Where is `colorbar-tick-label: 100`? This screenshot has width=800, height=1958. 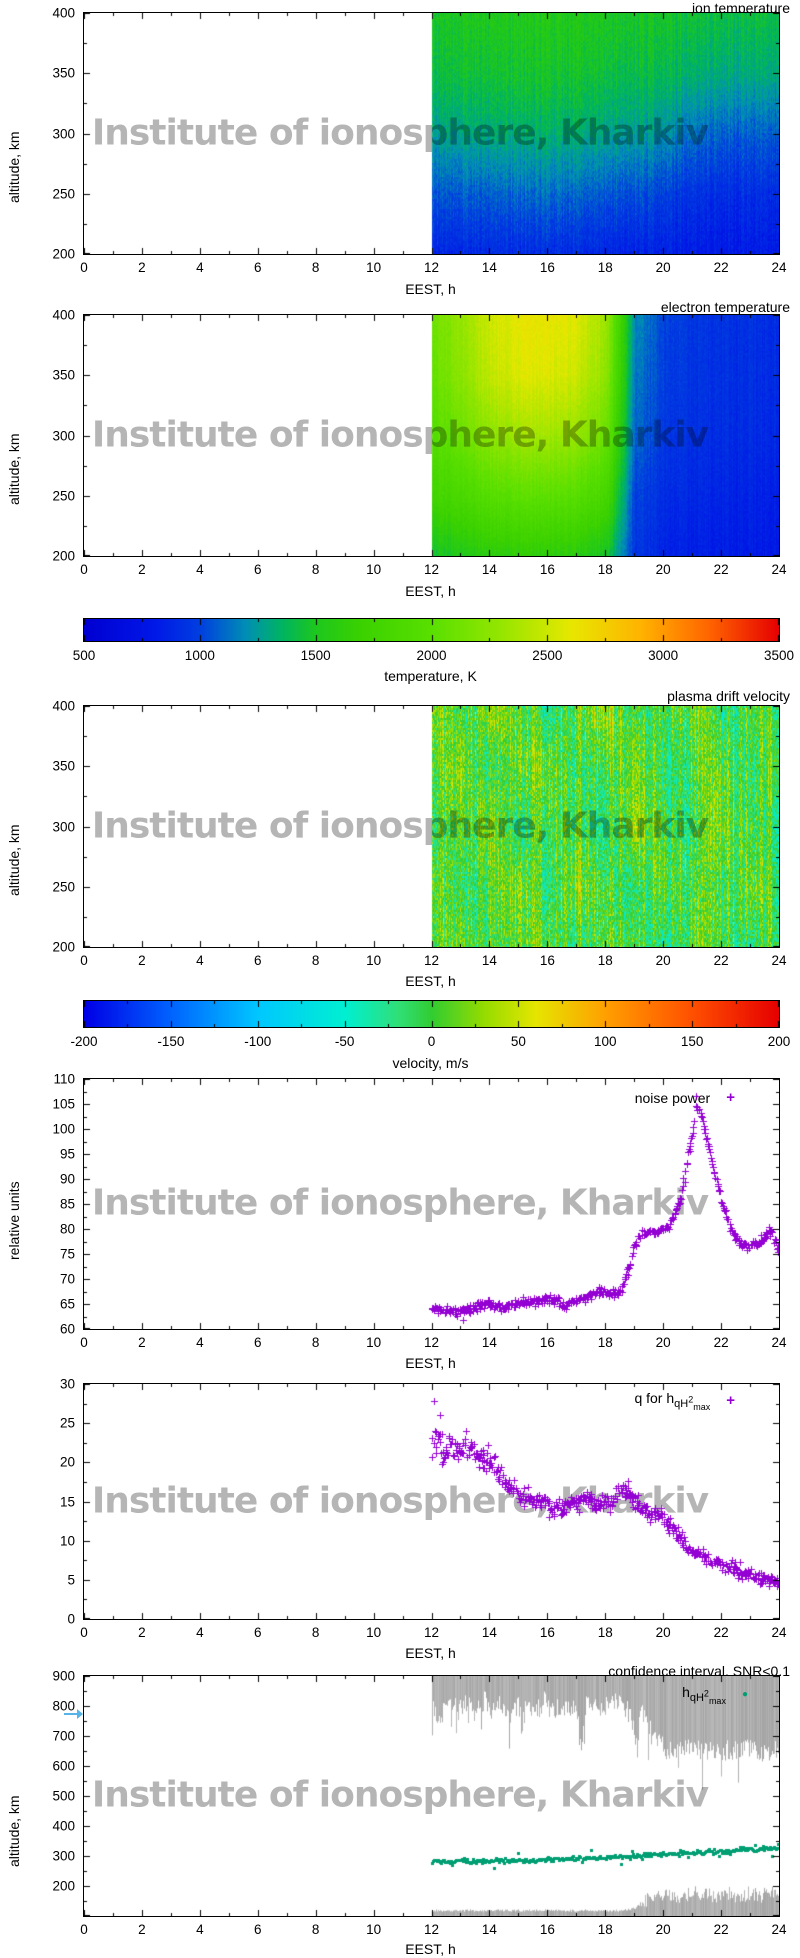 colorbar-tick-label: 100 is located at coordinates (605, 1041).